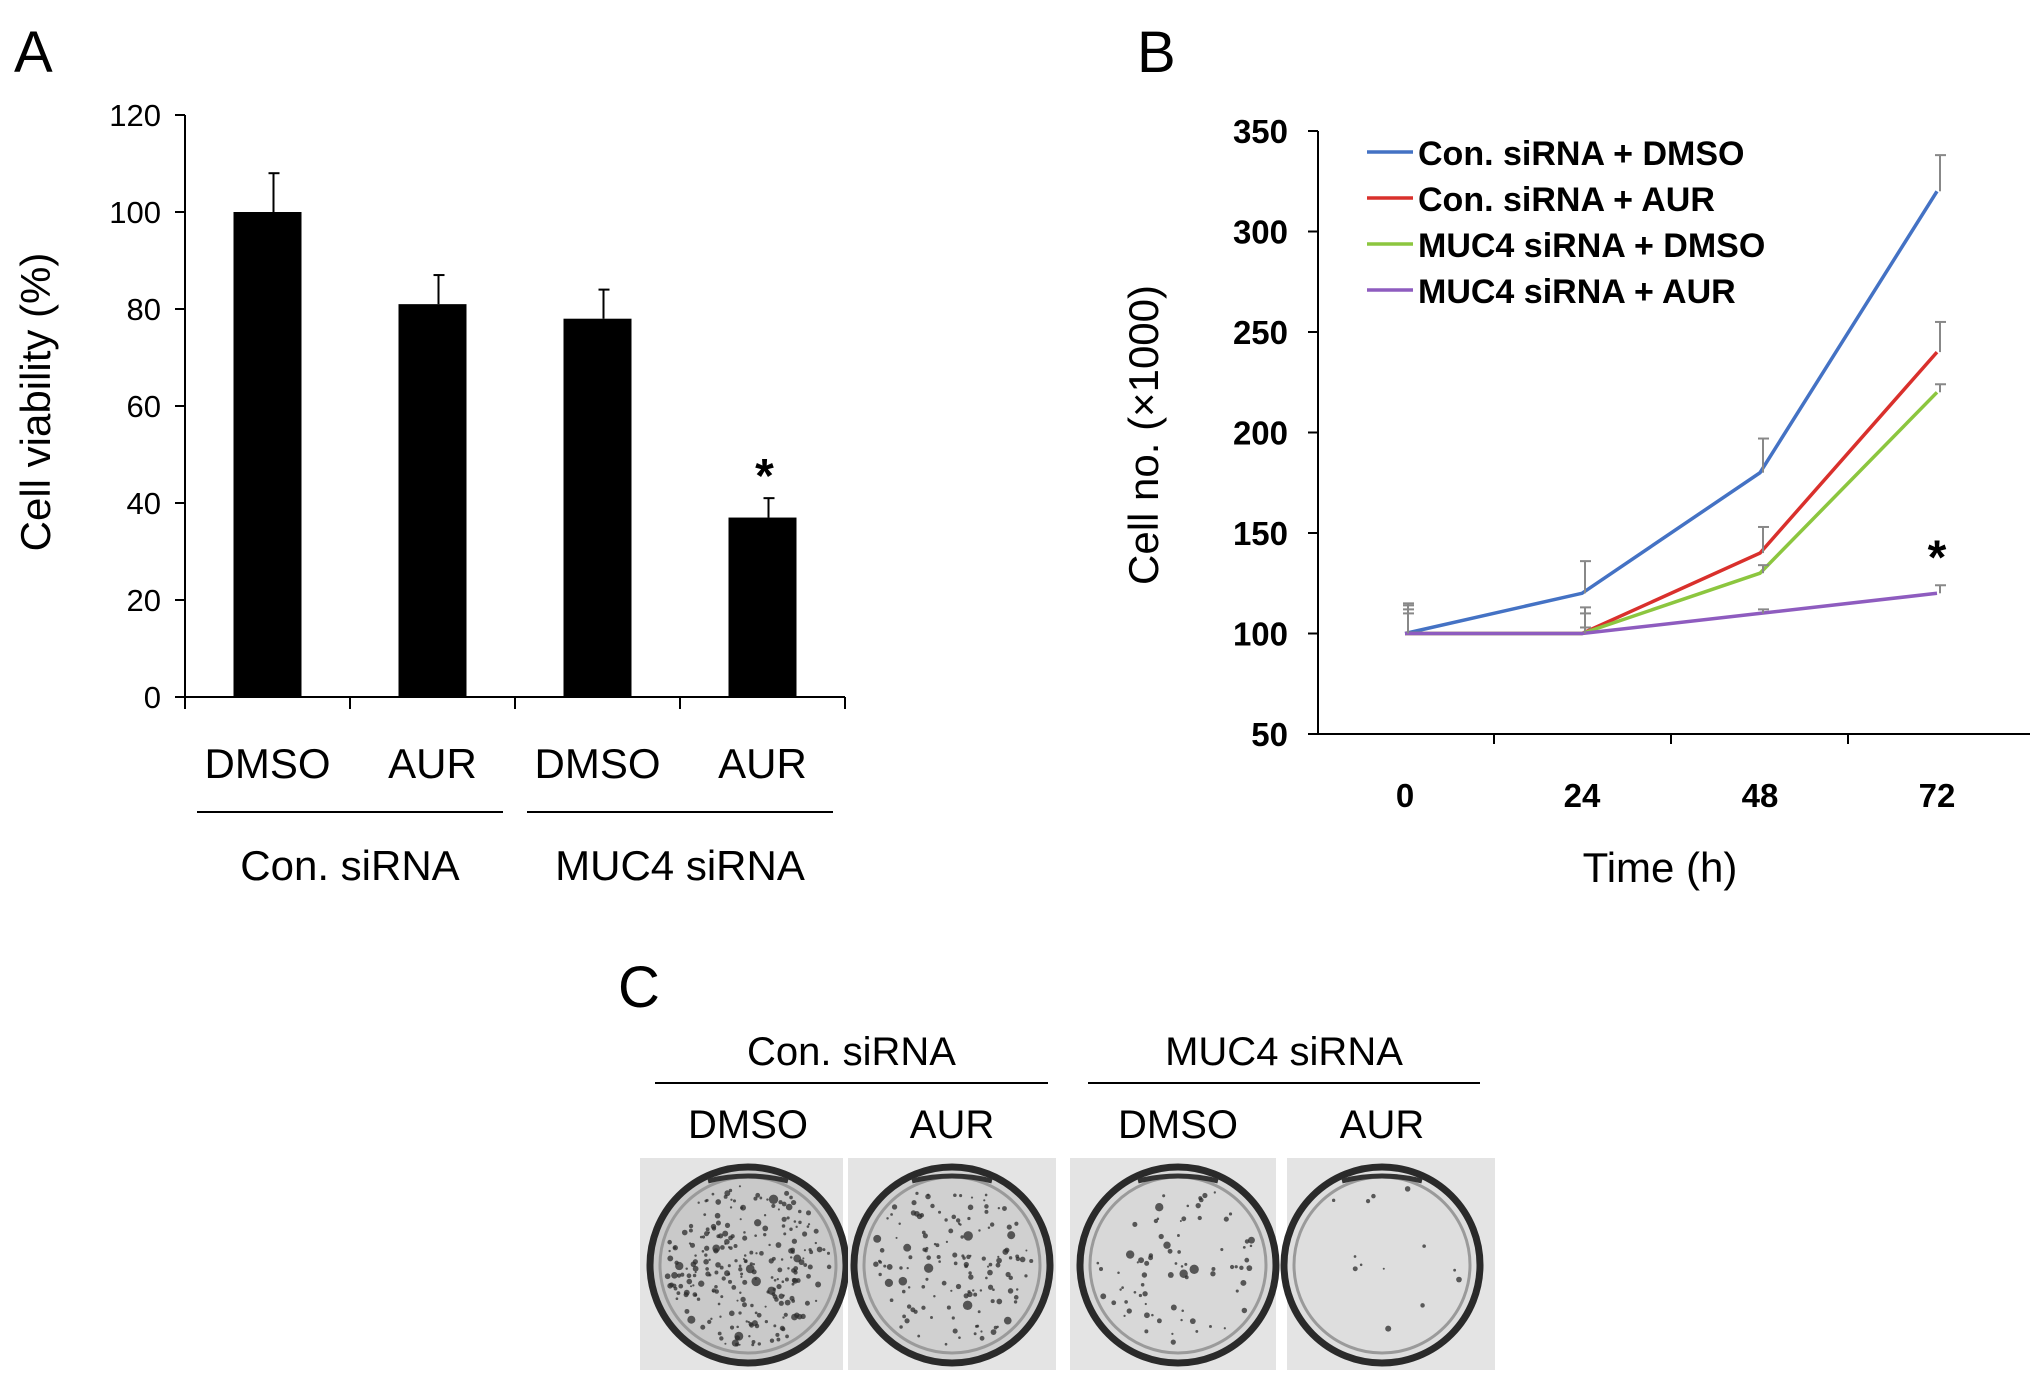 This screenshot has height=1377, width=2031. What do you see at coordinates (748, 1125) in the screenshot?
I see `condition-label: DMSO` at bounding box center [748, 1125].